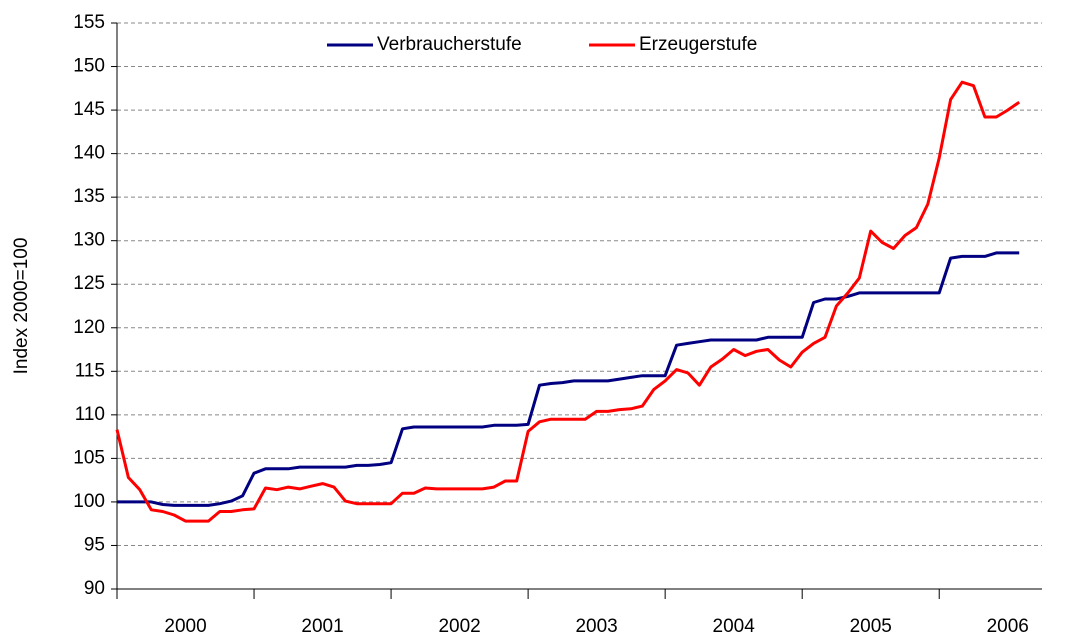 The image size is (1066, 640). What do you see at coordinates (89, 327) in the screenshot?
I see `y-tick-label: 120` at bounding box center [89, 327].